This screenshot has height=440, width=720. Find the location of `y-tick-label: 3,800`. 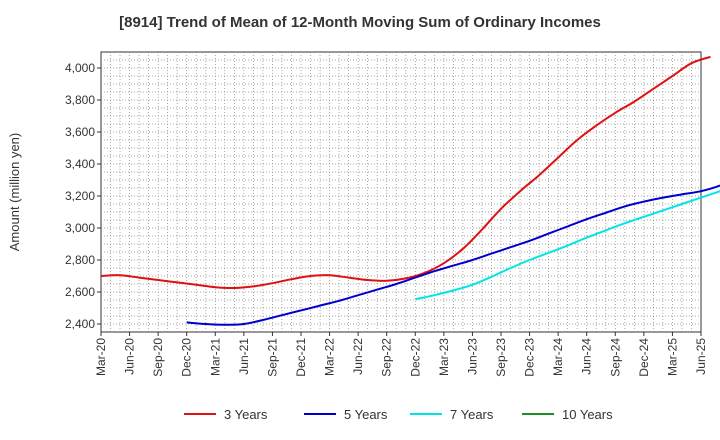

y-tick-label: 3,800 is located at coordinates (80, 100).